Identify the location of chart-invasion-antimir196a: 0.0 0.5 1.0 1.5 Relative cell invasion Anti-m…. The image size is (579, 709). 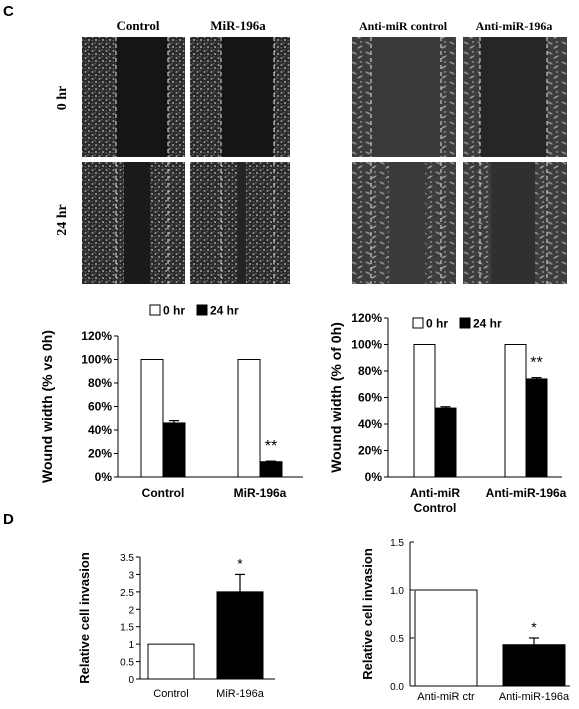
(465, 620).